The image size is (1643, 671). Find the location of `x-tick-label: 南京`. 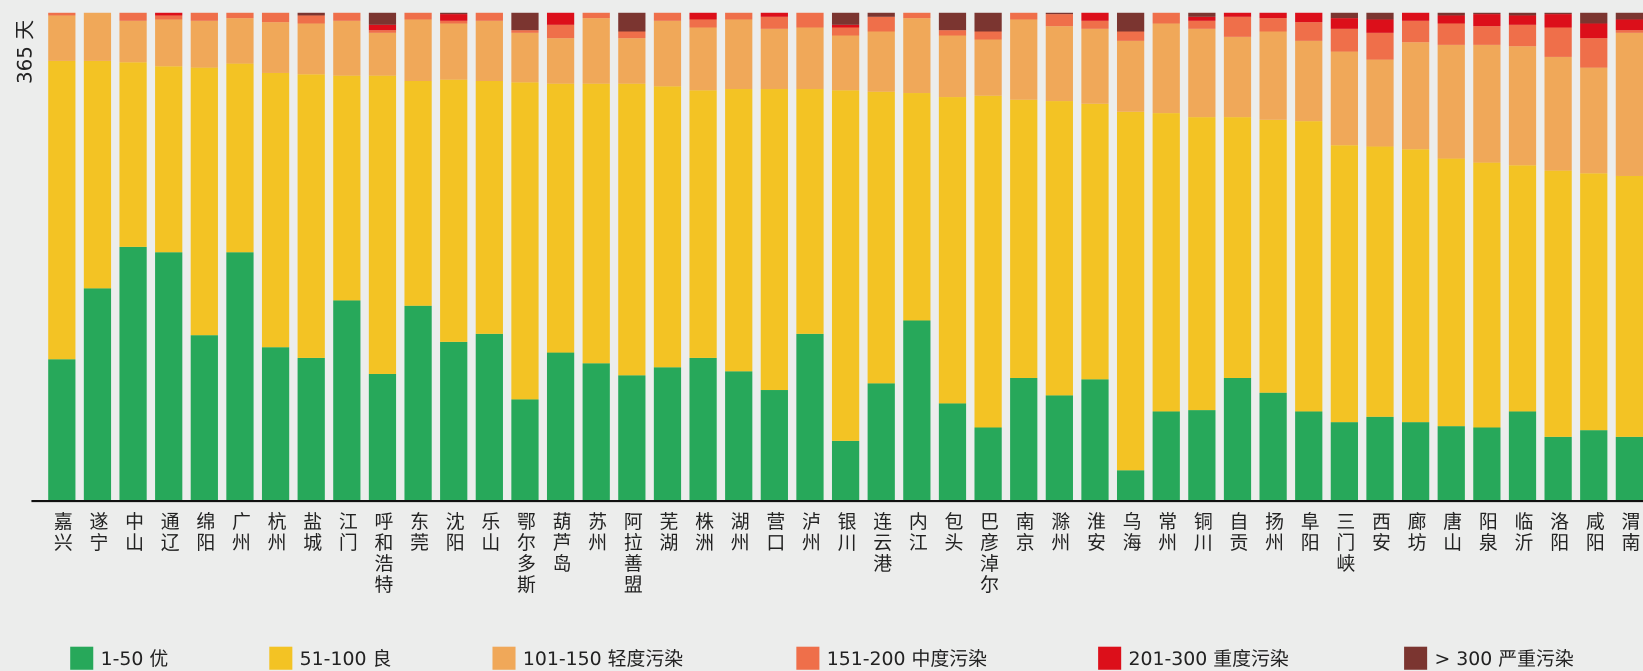

x-tick-label: 南京 is located at coordinates (1024, 532).